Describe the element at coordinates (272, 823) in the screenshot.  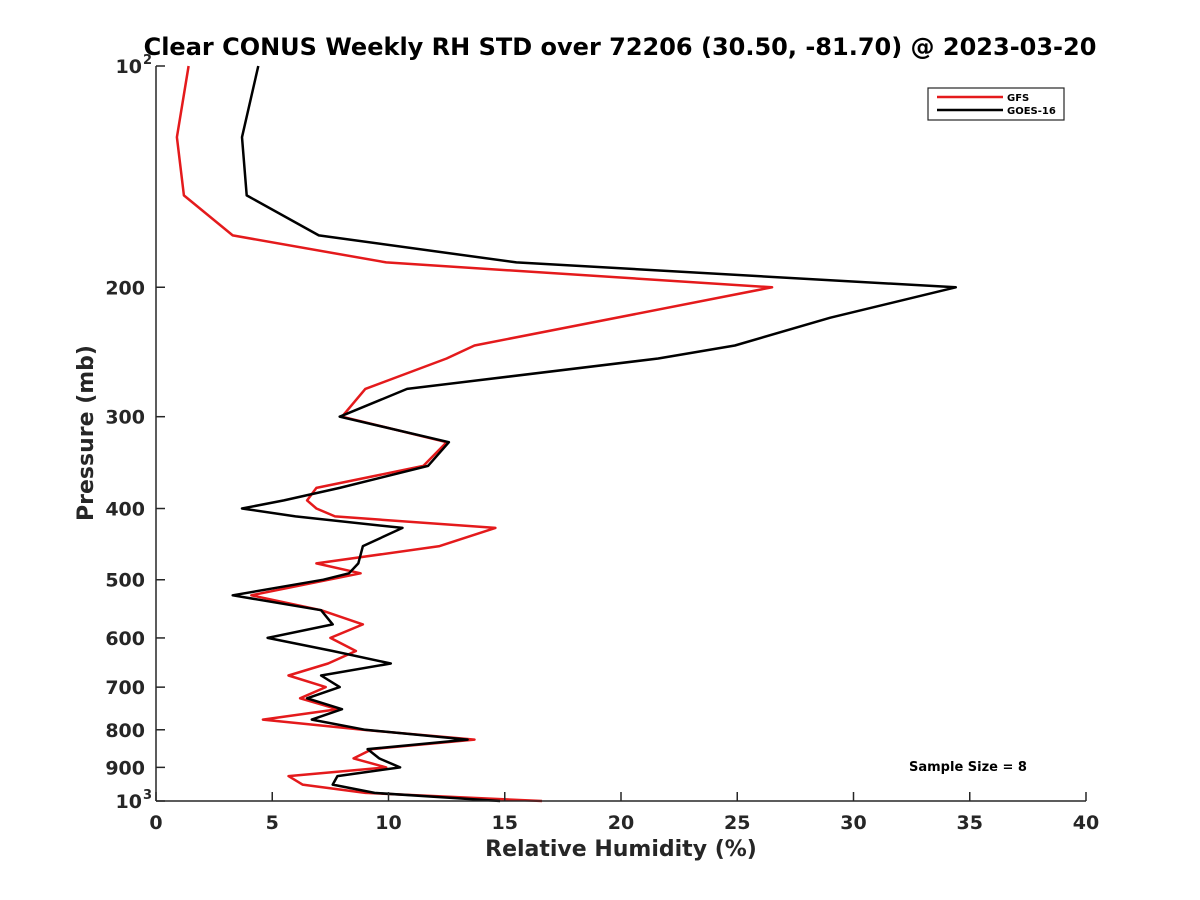
I see `x-tick-label: 5` at that location.